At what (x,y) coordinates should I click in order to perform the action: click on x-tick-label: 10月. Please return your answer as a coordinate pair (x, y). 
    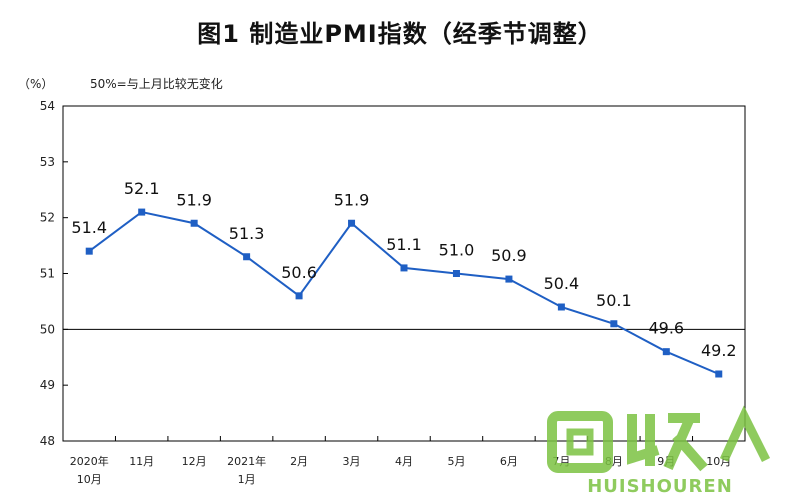
    Looking at the image, I should click on (89, 479).